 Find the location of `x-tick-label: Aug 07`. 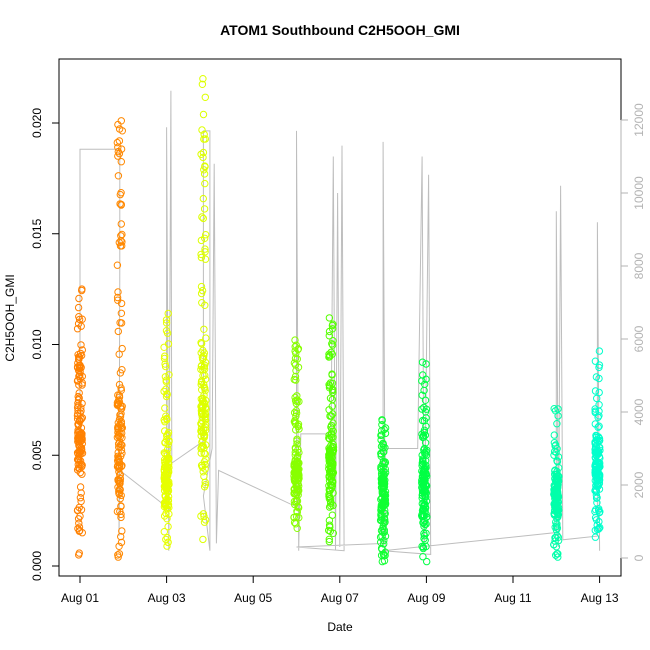

x-tick-label: Aug 07 is located at coordinates (340, 598).